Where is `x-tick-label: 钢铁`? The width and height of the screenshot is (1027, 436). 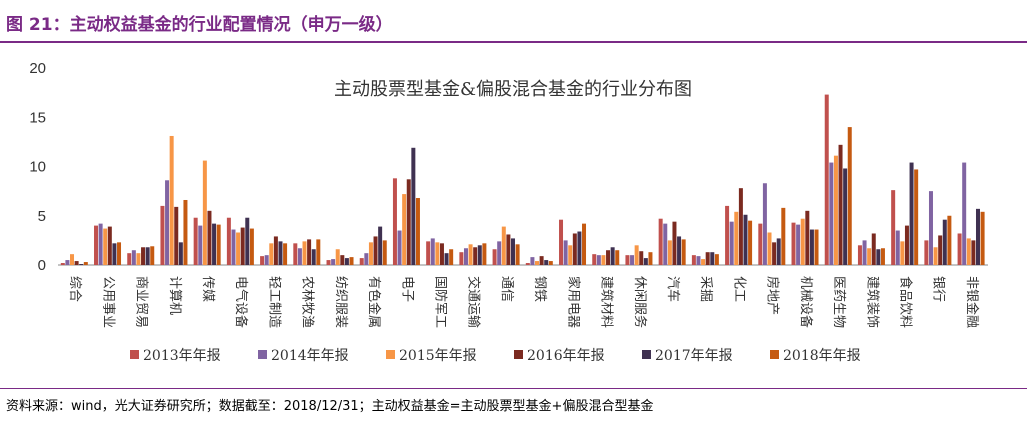
x-tick-label: 钢铁 is located at coordinates (539, 289).